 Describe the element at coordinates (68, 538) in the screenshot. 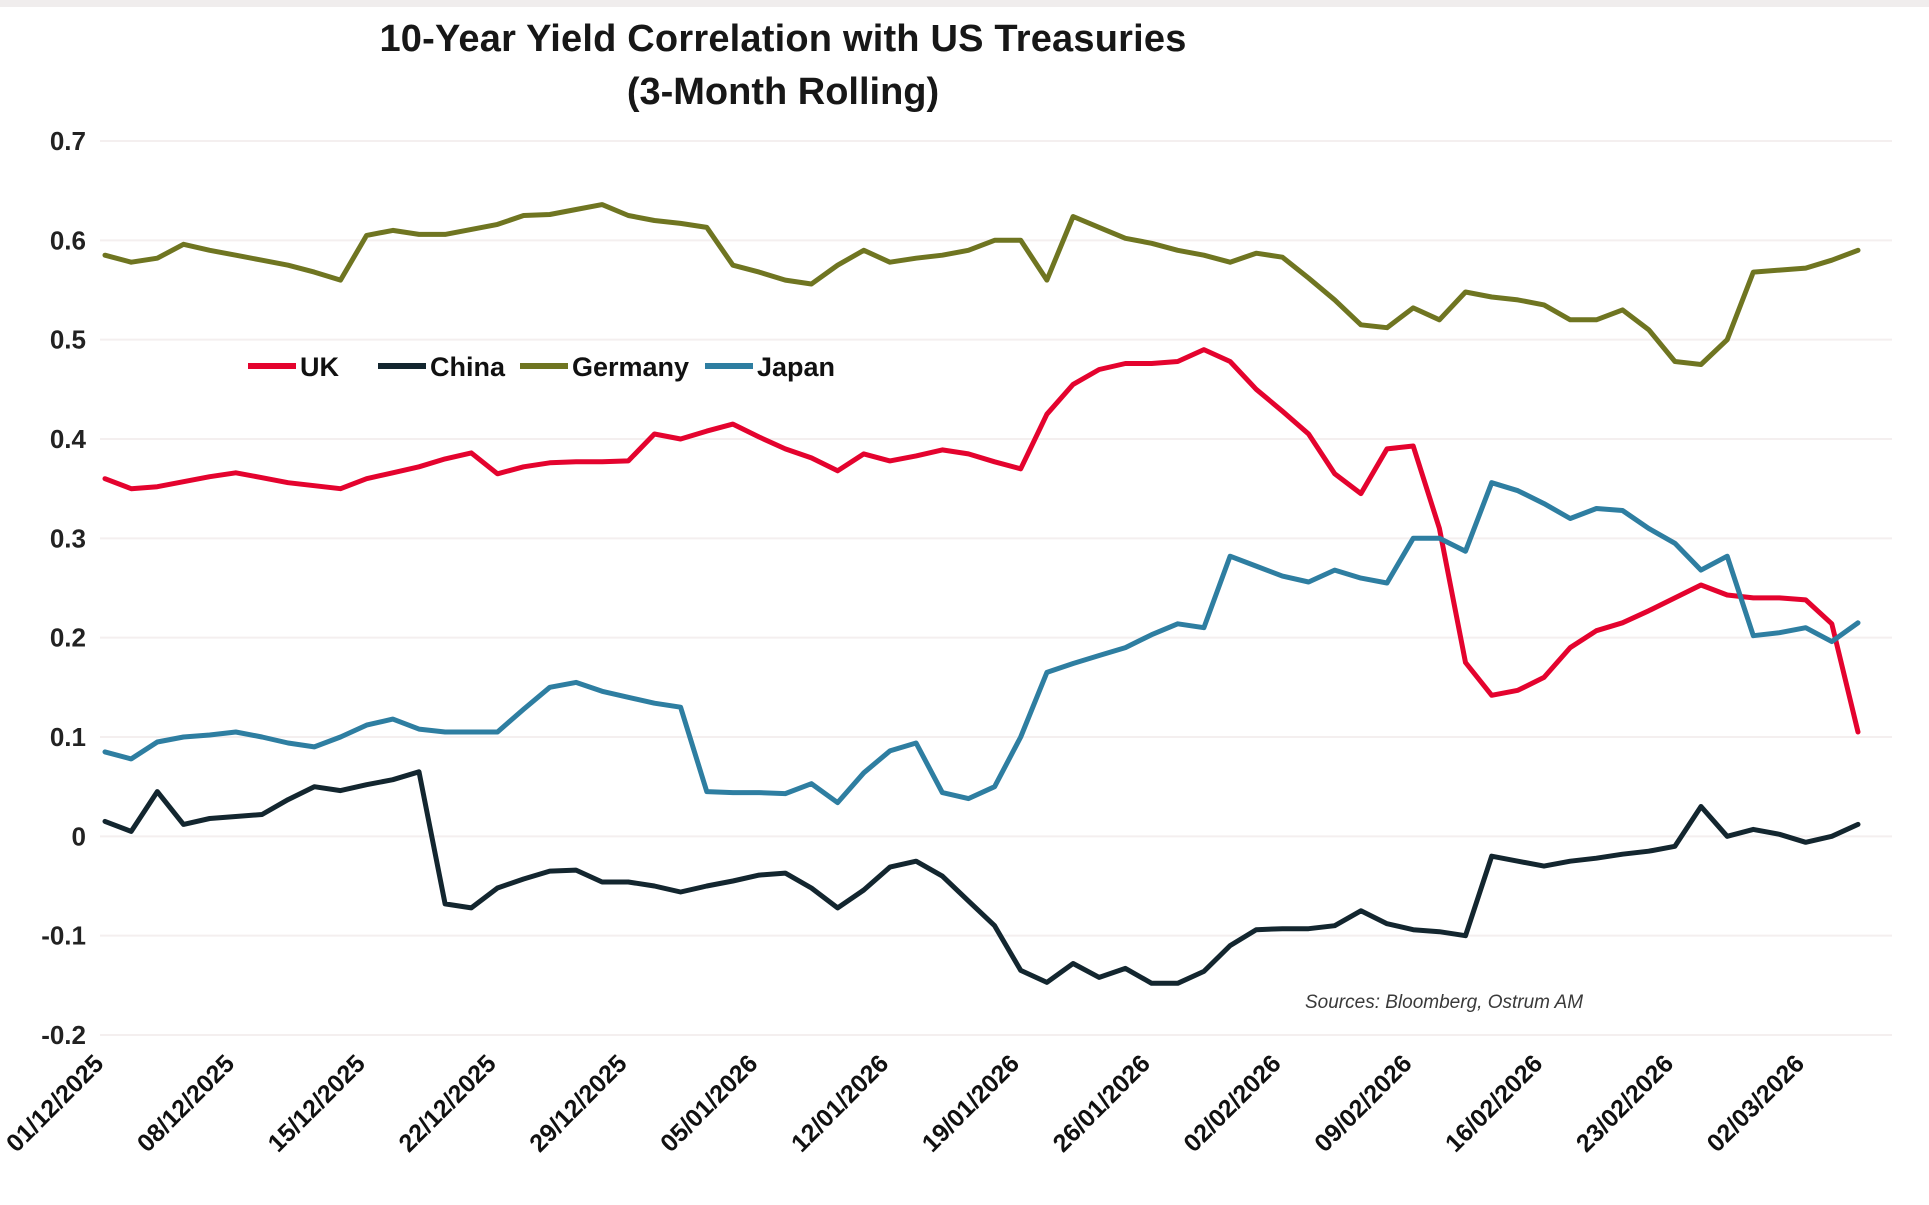

I see `y-tick-label: 0.3` at that location.